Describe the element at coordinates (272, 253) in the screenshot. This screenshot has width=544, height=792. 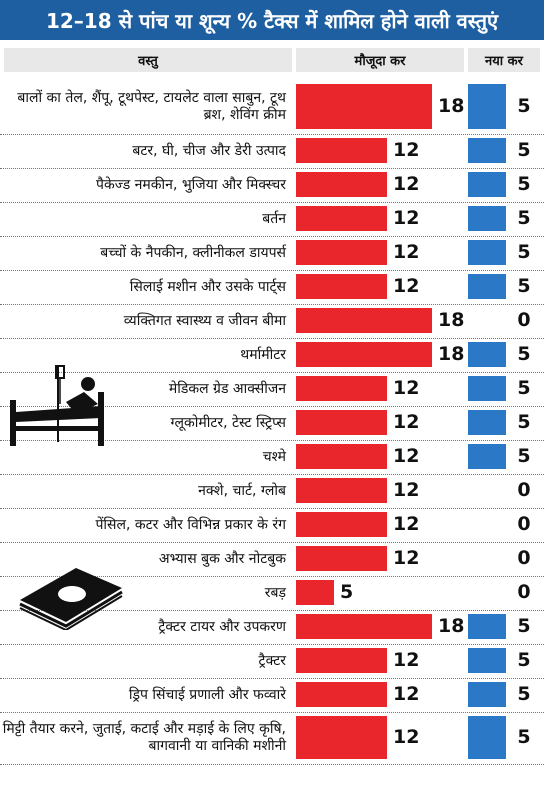
I see `table-row: बच्चों के नैपकीन, क्लीनीकल डायपर्स 12 5` at that location.